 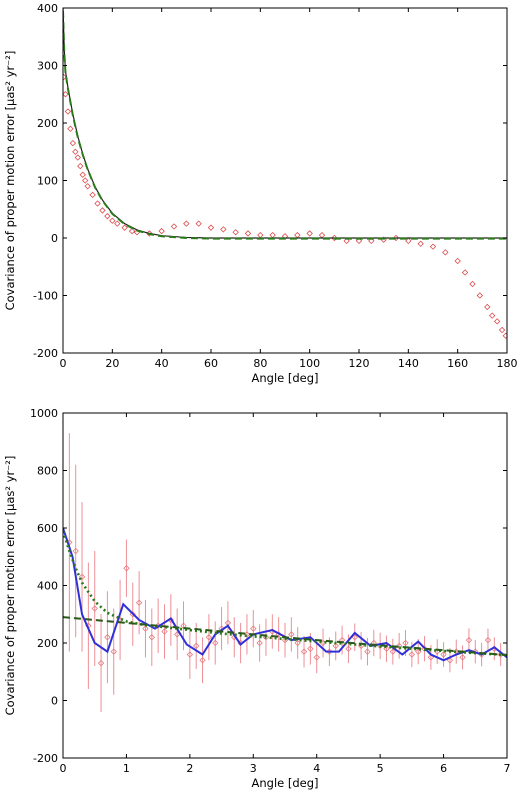 What do you see at coordinates (126, 768) in the screenshot?
I see `x-tick-label: 1` at bounding box center [126, 768].